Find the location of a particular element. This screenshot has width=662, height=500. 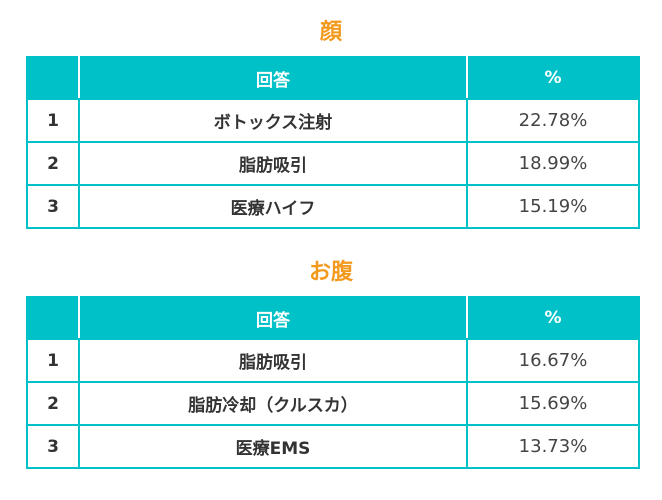

percent-cell: 22.78% is located at coordinates (553, 120).